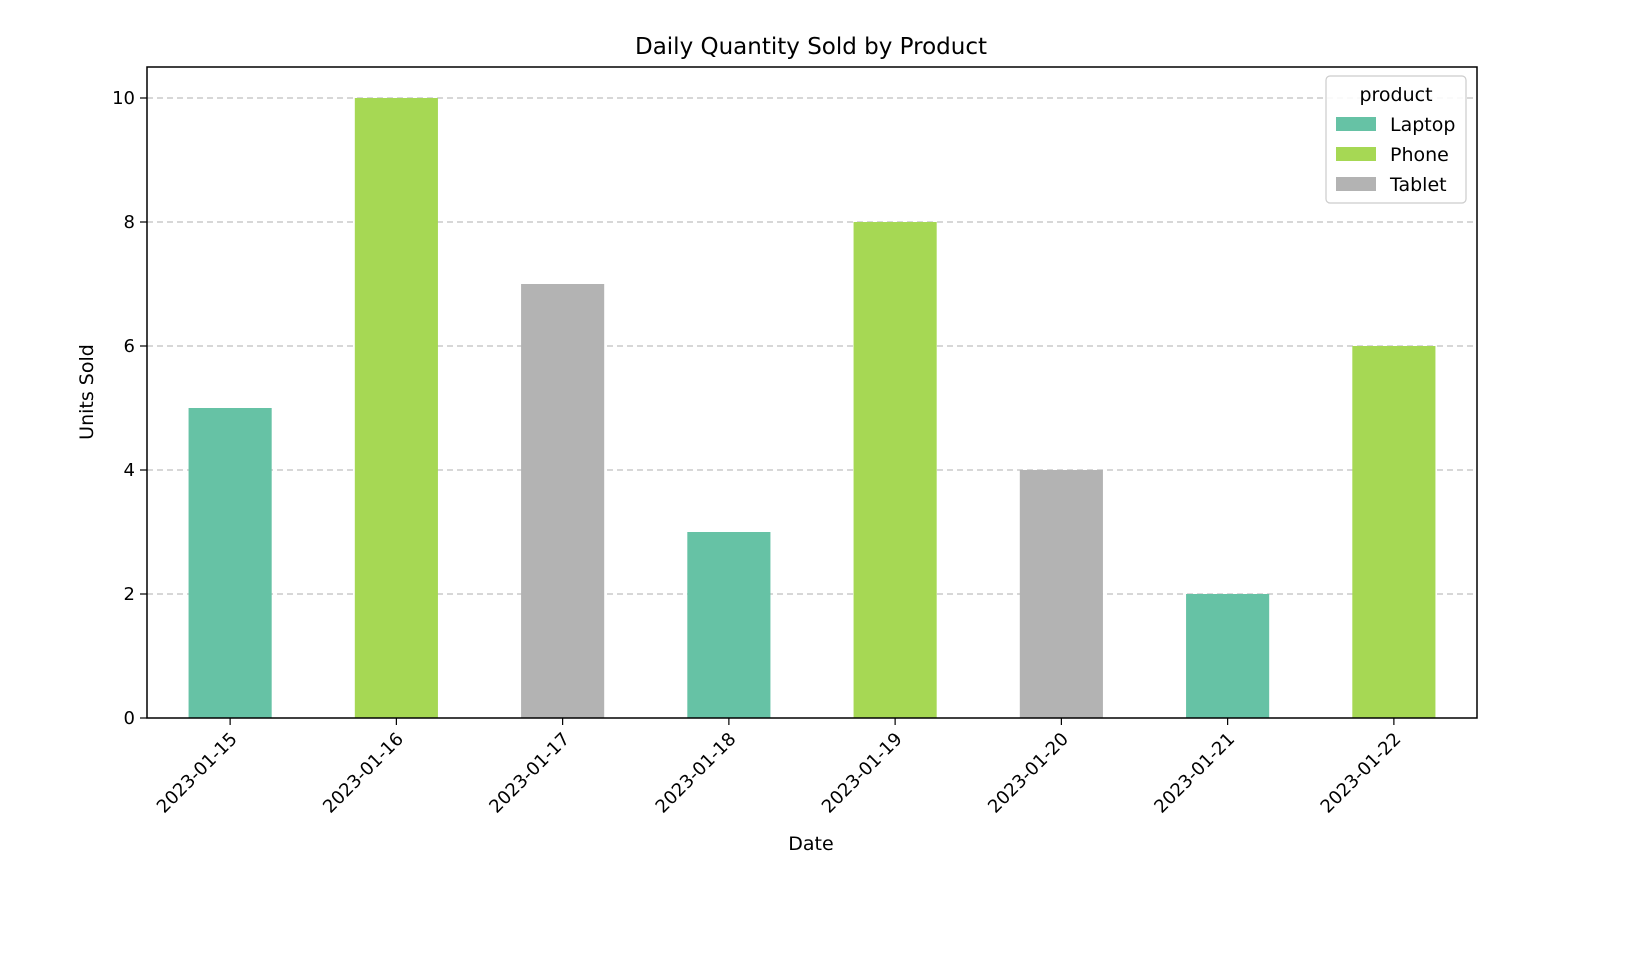 The image size is (1644, 964). Describe the element at coordinates (129, 470) in the screenshot. I see `y-tick-label: 4` at that location.